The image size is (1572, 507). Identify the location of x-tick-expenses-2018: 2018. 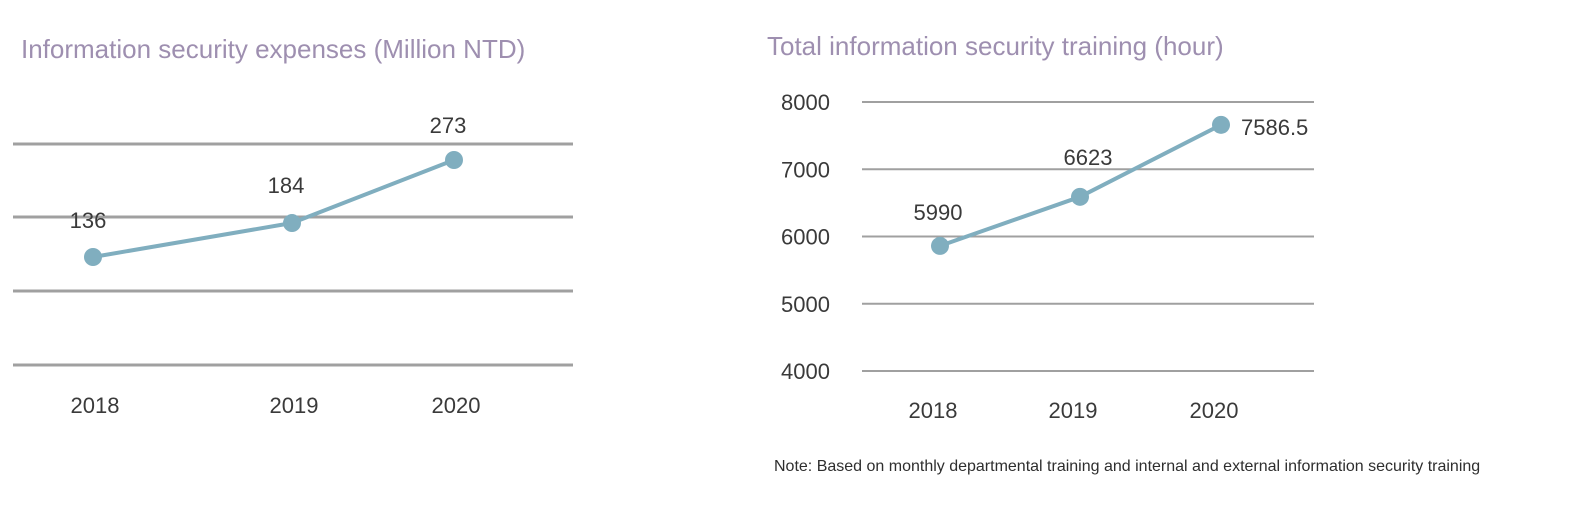
(95, 405).